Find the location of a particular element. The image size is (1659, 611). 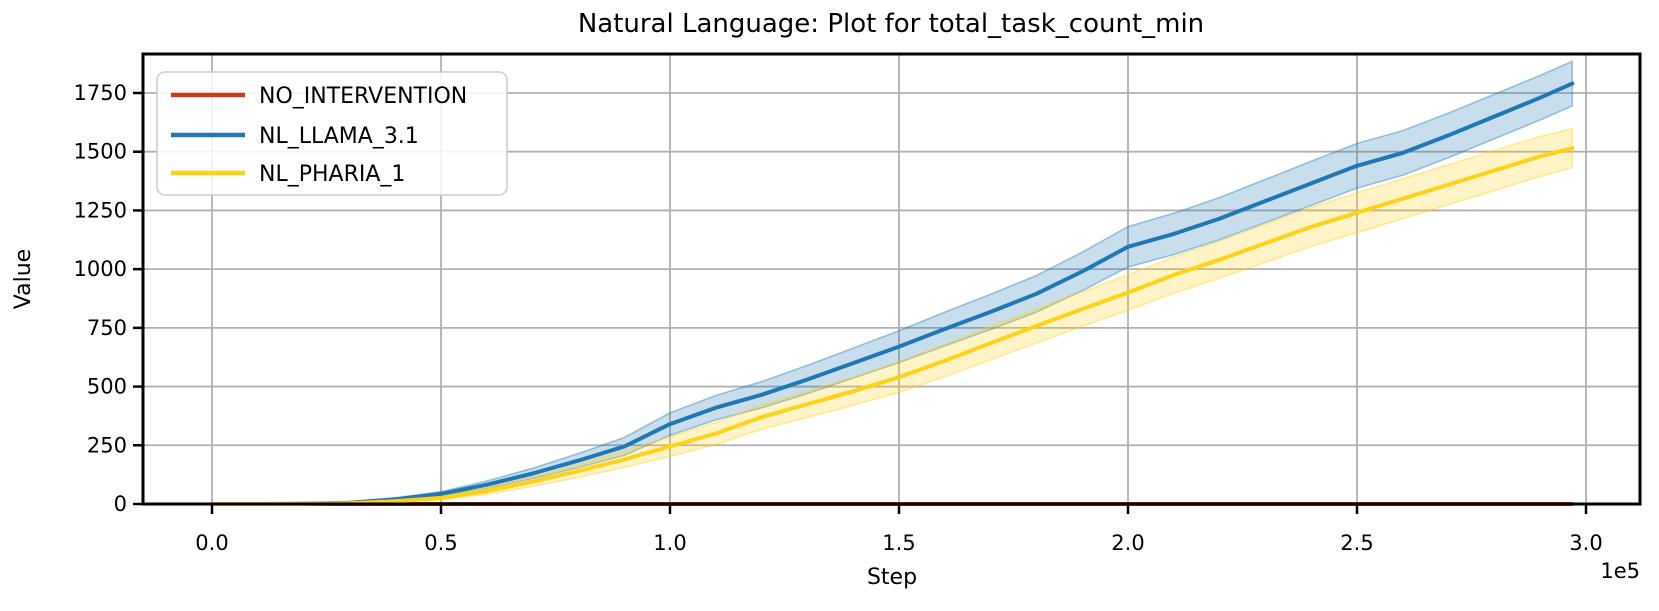

legend-label: NO_INTERVENTION is located at coordinates (363, 96).